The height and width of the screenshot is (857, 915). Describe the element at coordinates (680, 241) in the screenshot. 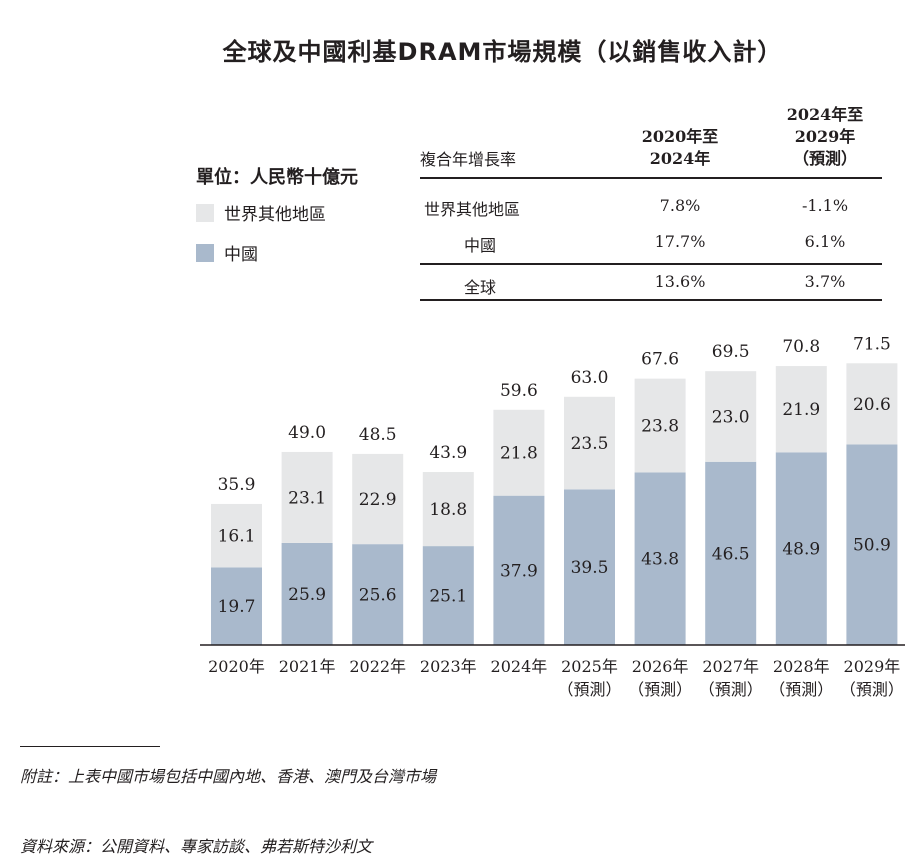

I see `growth-row-value: 17.7%` at that location.